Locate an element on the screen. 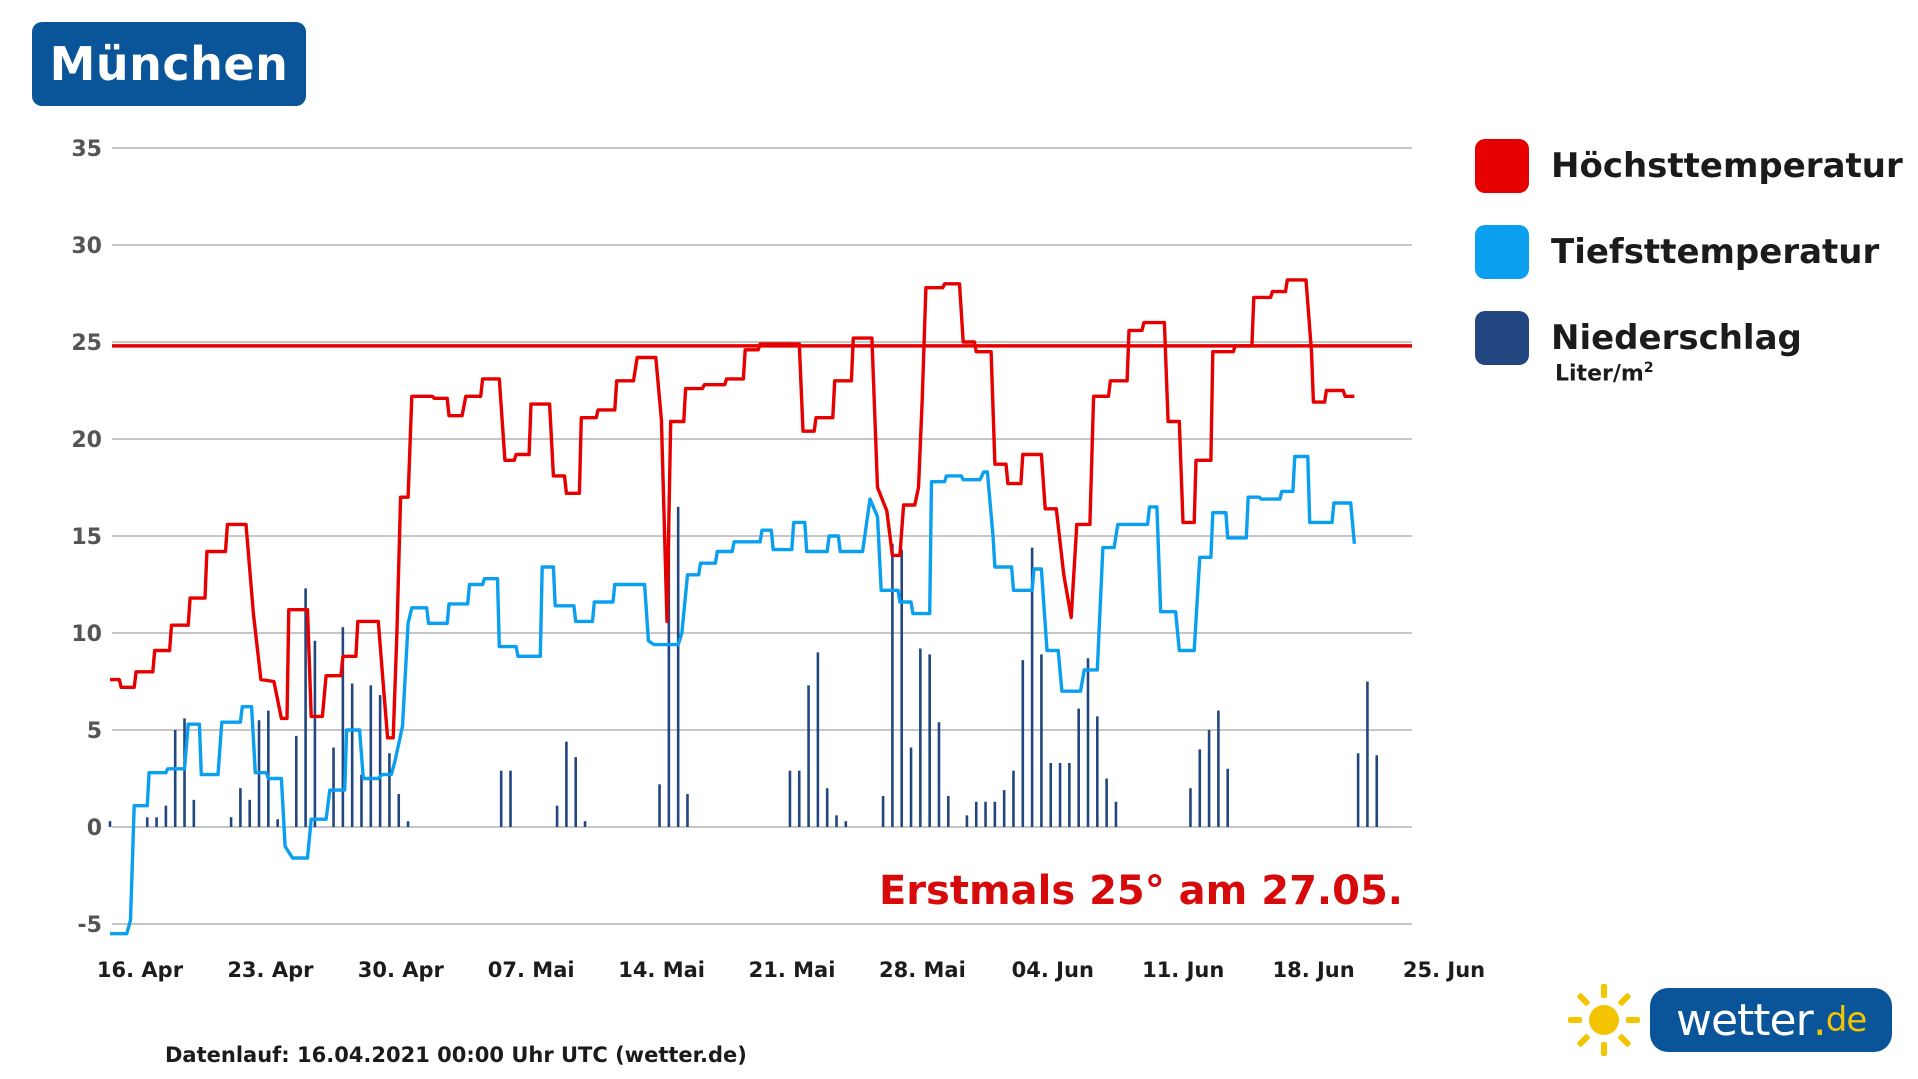  x-tick-2: 30. Apr is located at coordinates (401, 970).